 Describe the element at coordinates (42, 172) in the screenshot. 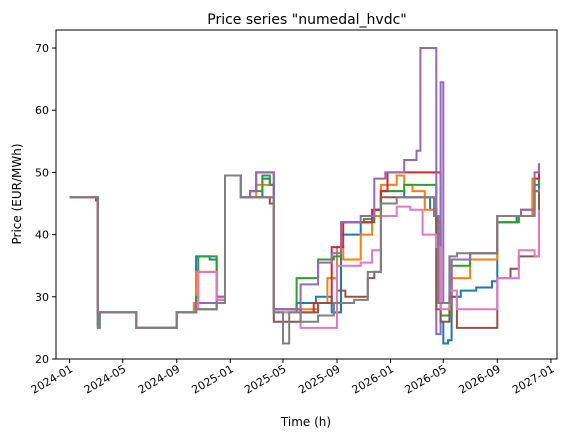

I see `y-tick-label: 50` at that location.